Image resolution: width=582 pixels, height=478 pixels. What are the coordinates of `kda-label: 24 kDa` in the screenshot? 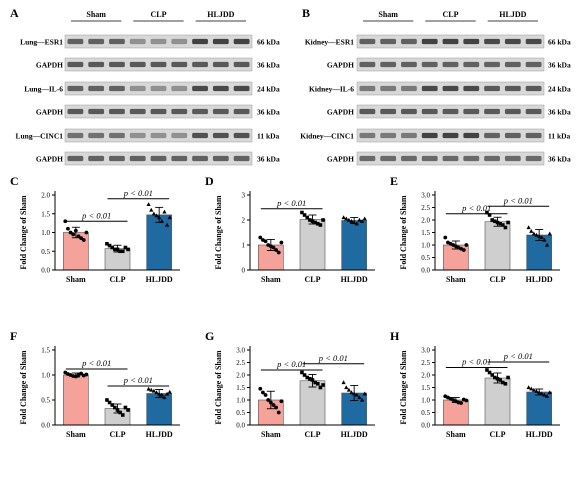 It's located at (268, 89).